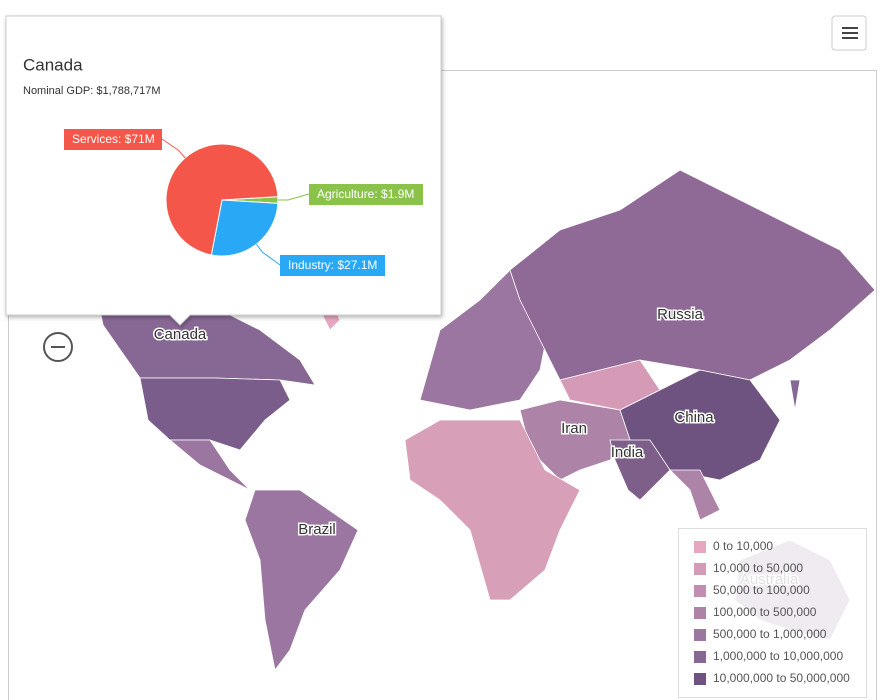  What do you see at coordinates (761, 590) in the screenshot?
I see `legend-label: 50,000 to 100,000` at bounding box center [761, 590].